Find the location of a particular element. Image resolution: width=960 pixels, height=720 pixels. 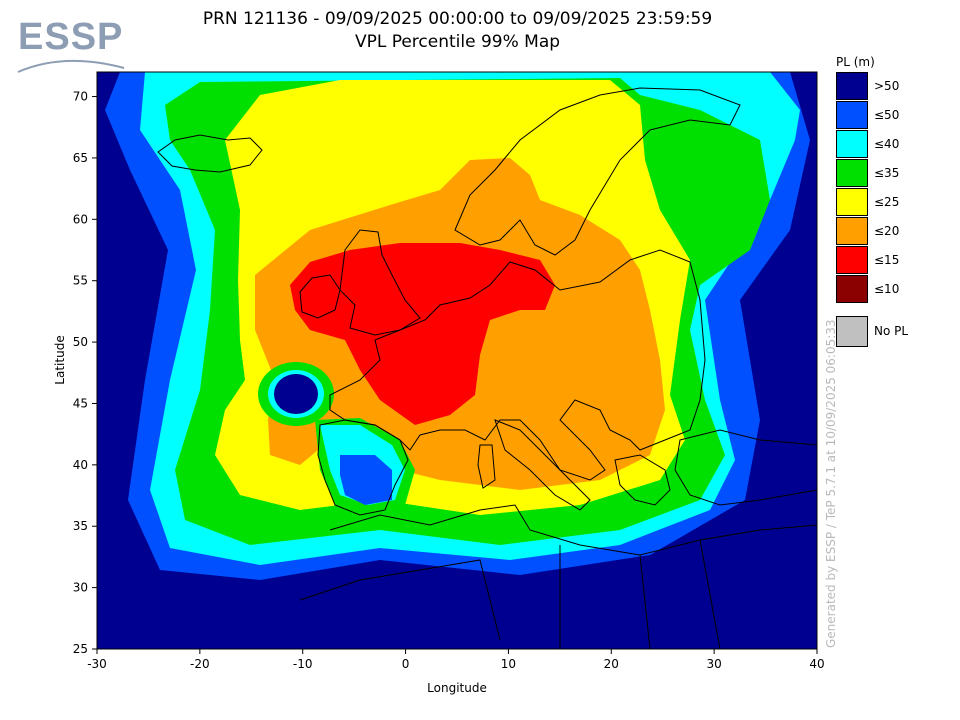

y-tick-label: 25 is located at coordinates (80, 649).